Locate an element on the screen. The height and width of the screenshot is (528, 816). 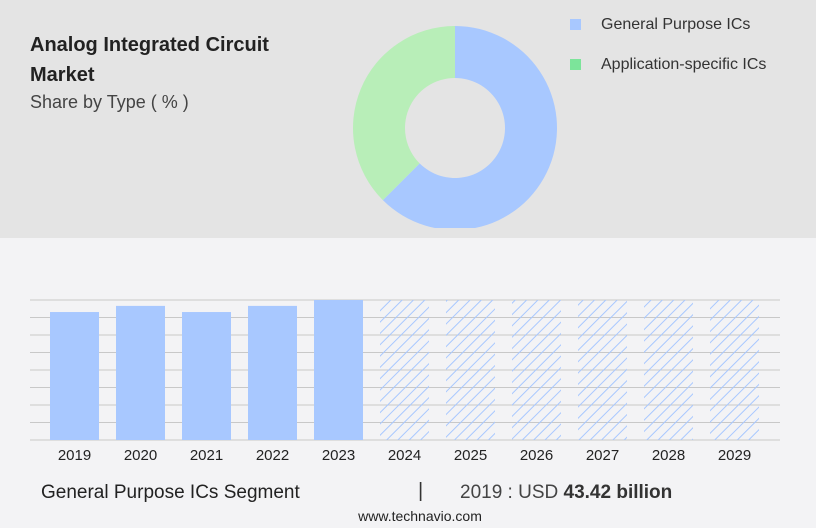
legend-item-application: Application-specific ICs is located at coordinates (668, 65).